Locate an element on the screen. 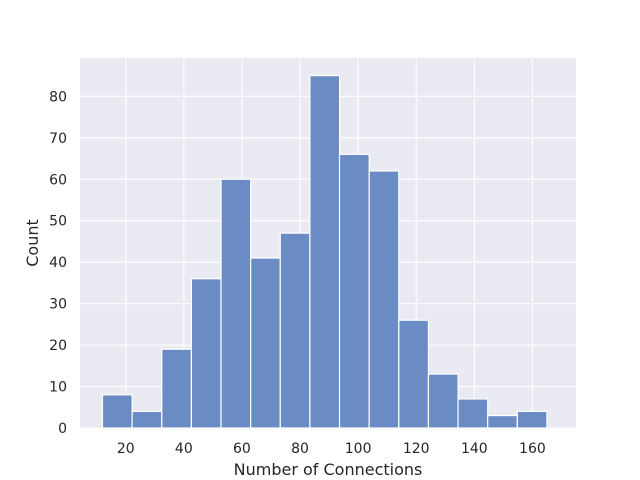  y-tick-label: 10 is located at coordinates (58, 388).